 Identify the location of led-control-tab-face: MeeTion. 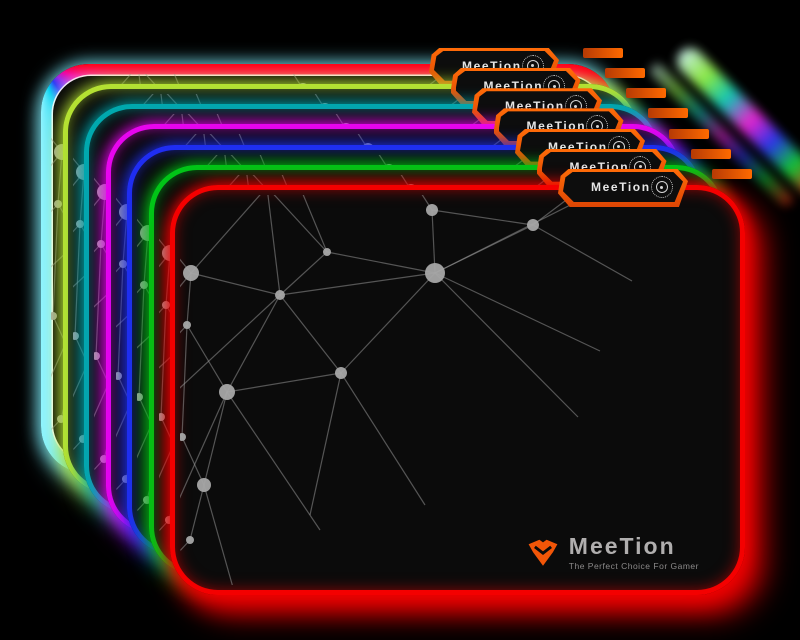
(623, 187).